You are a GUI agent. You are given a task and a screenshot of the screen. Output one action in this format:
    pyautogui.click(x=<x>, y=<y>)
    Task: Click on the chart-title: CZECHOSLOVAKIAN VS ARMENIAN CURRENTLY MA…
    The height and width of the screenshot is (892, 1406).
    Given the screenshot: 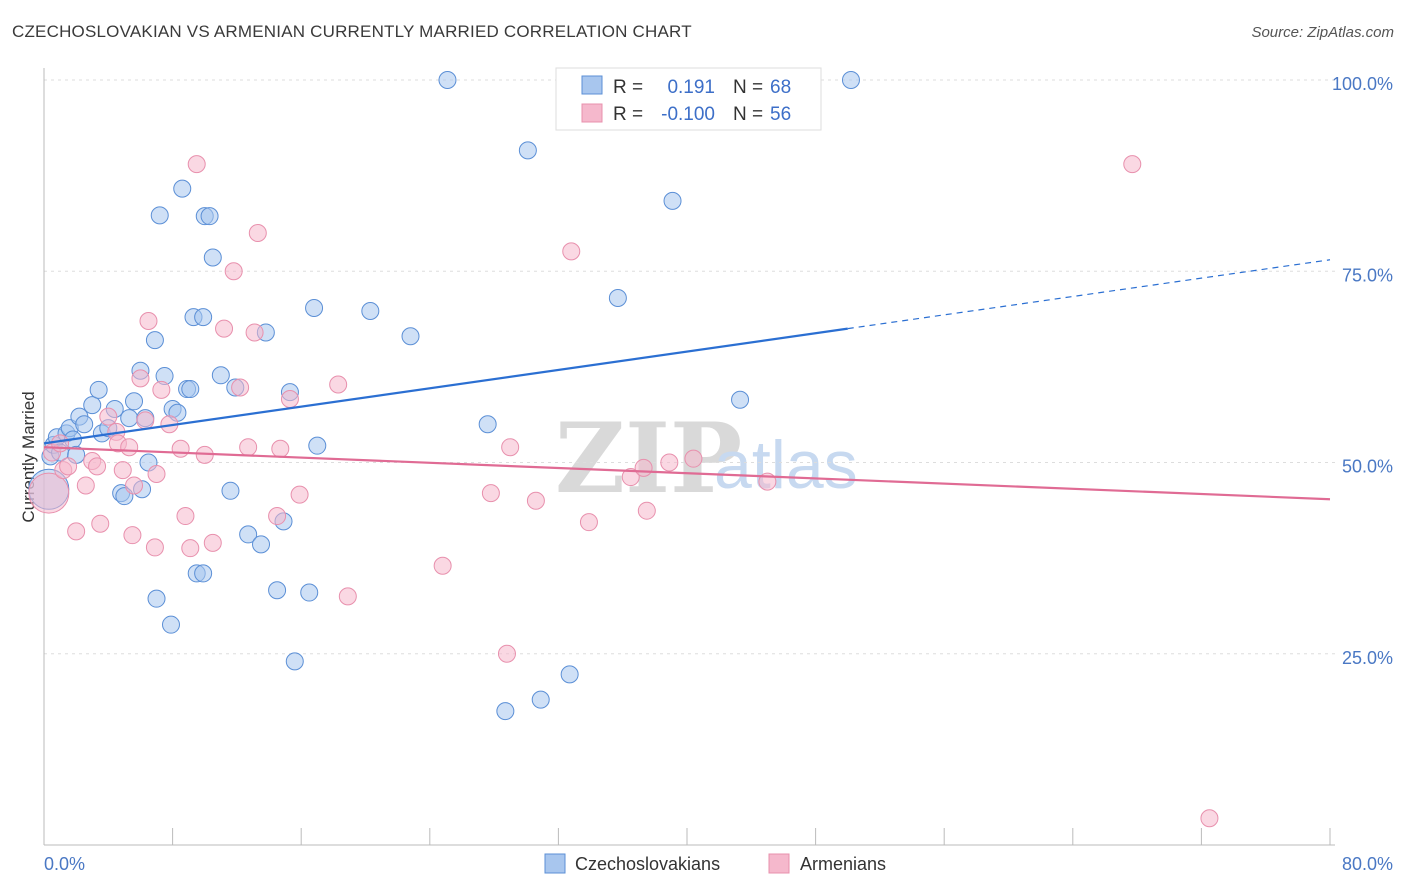 What is the action you would take?
    pyautogui.click(x=352, y=31)
    